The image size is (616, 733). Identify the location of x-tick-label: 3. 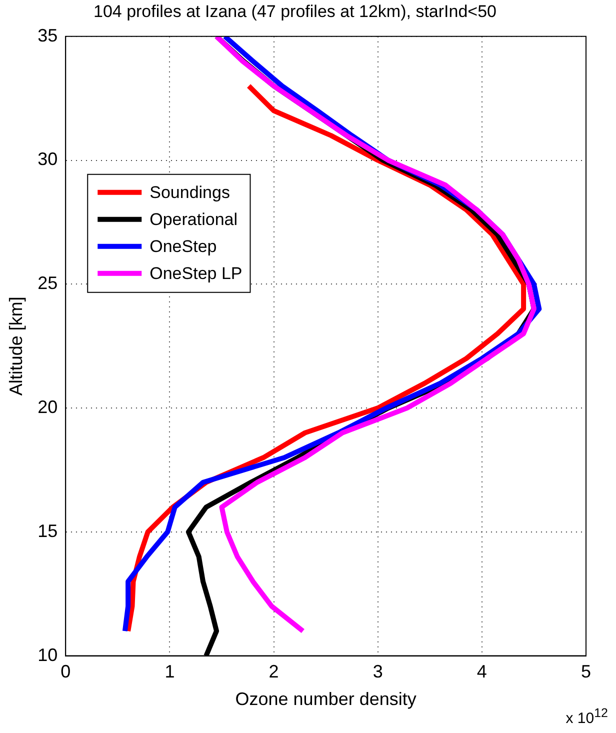
(377, 672).